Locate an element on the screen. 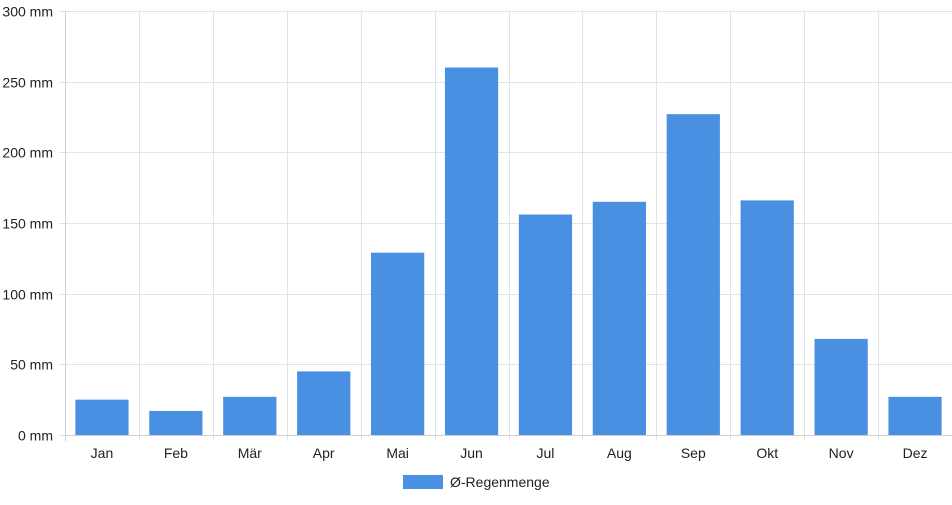  x-tick-label: Mai is located at coordinates (397, 453).